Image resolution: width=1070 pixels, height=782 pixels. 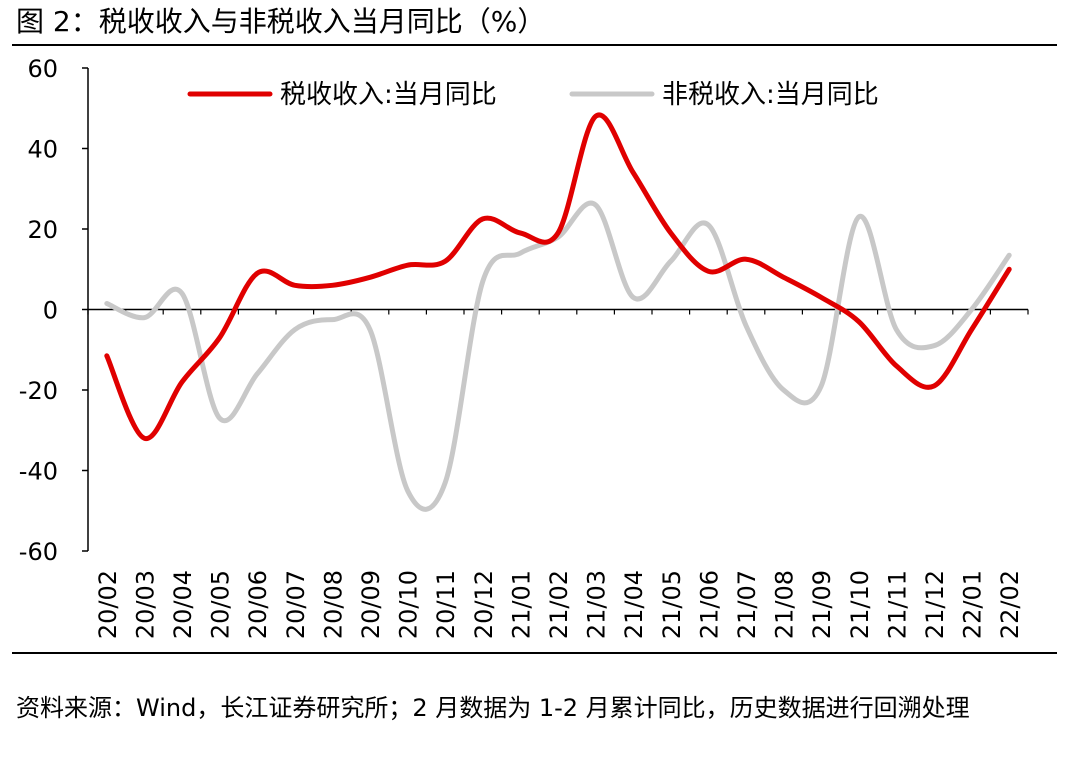 I want to click on x-tick-label: 21/12, so click(x=935, y=604).